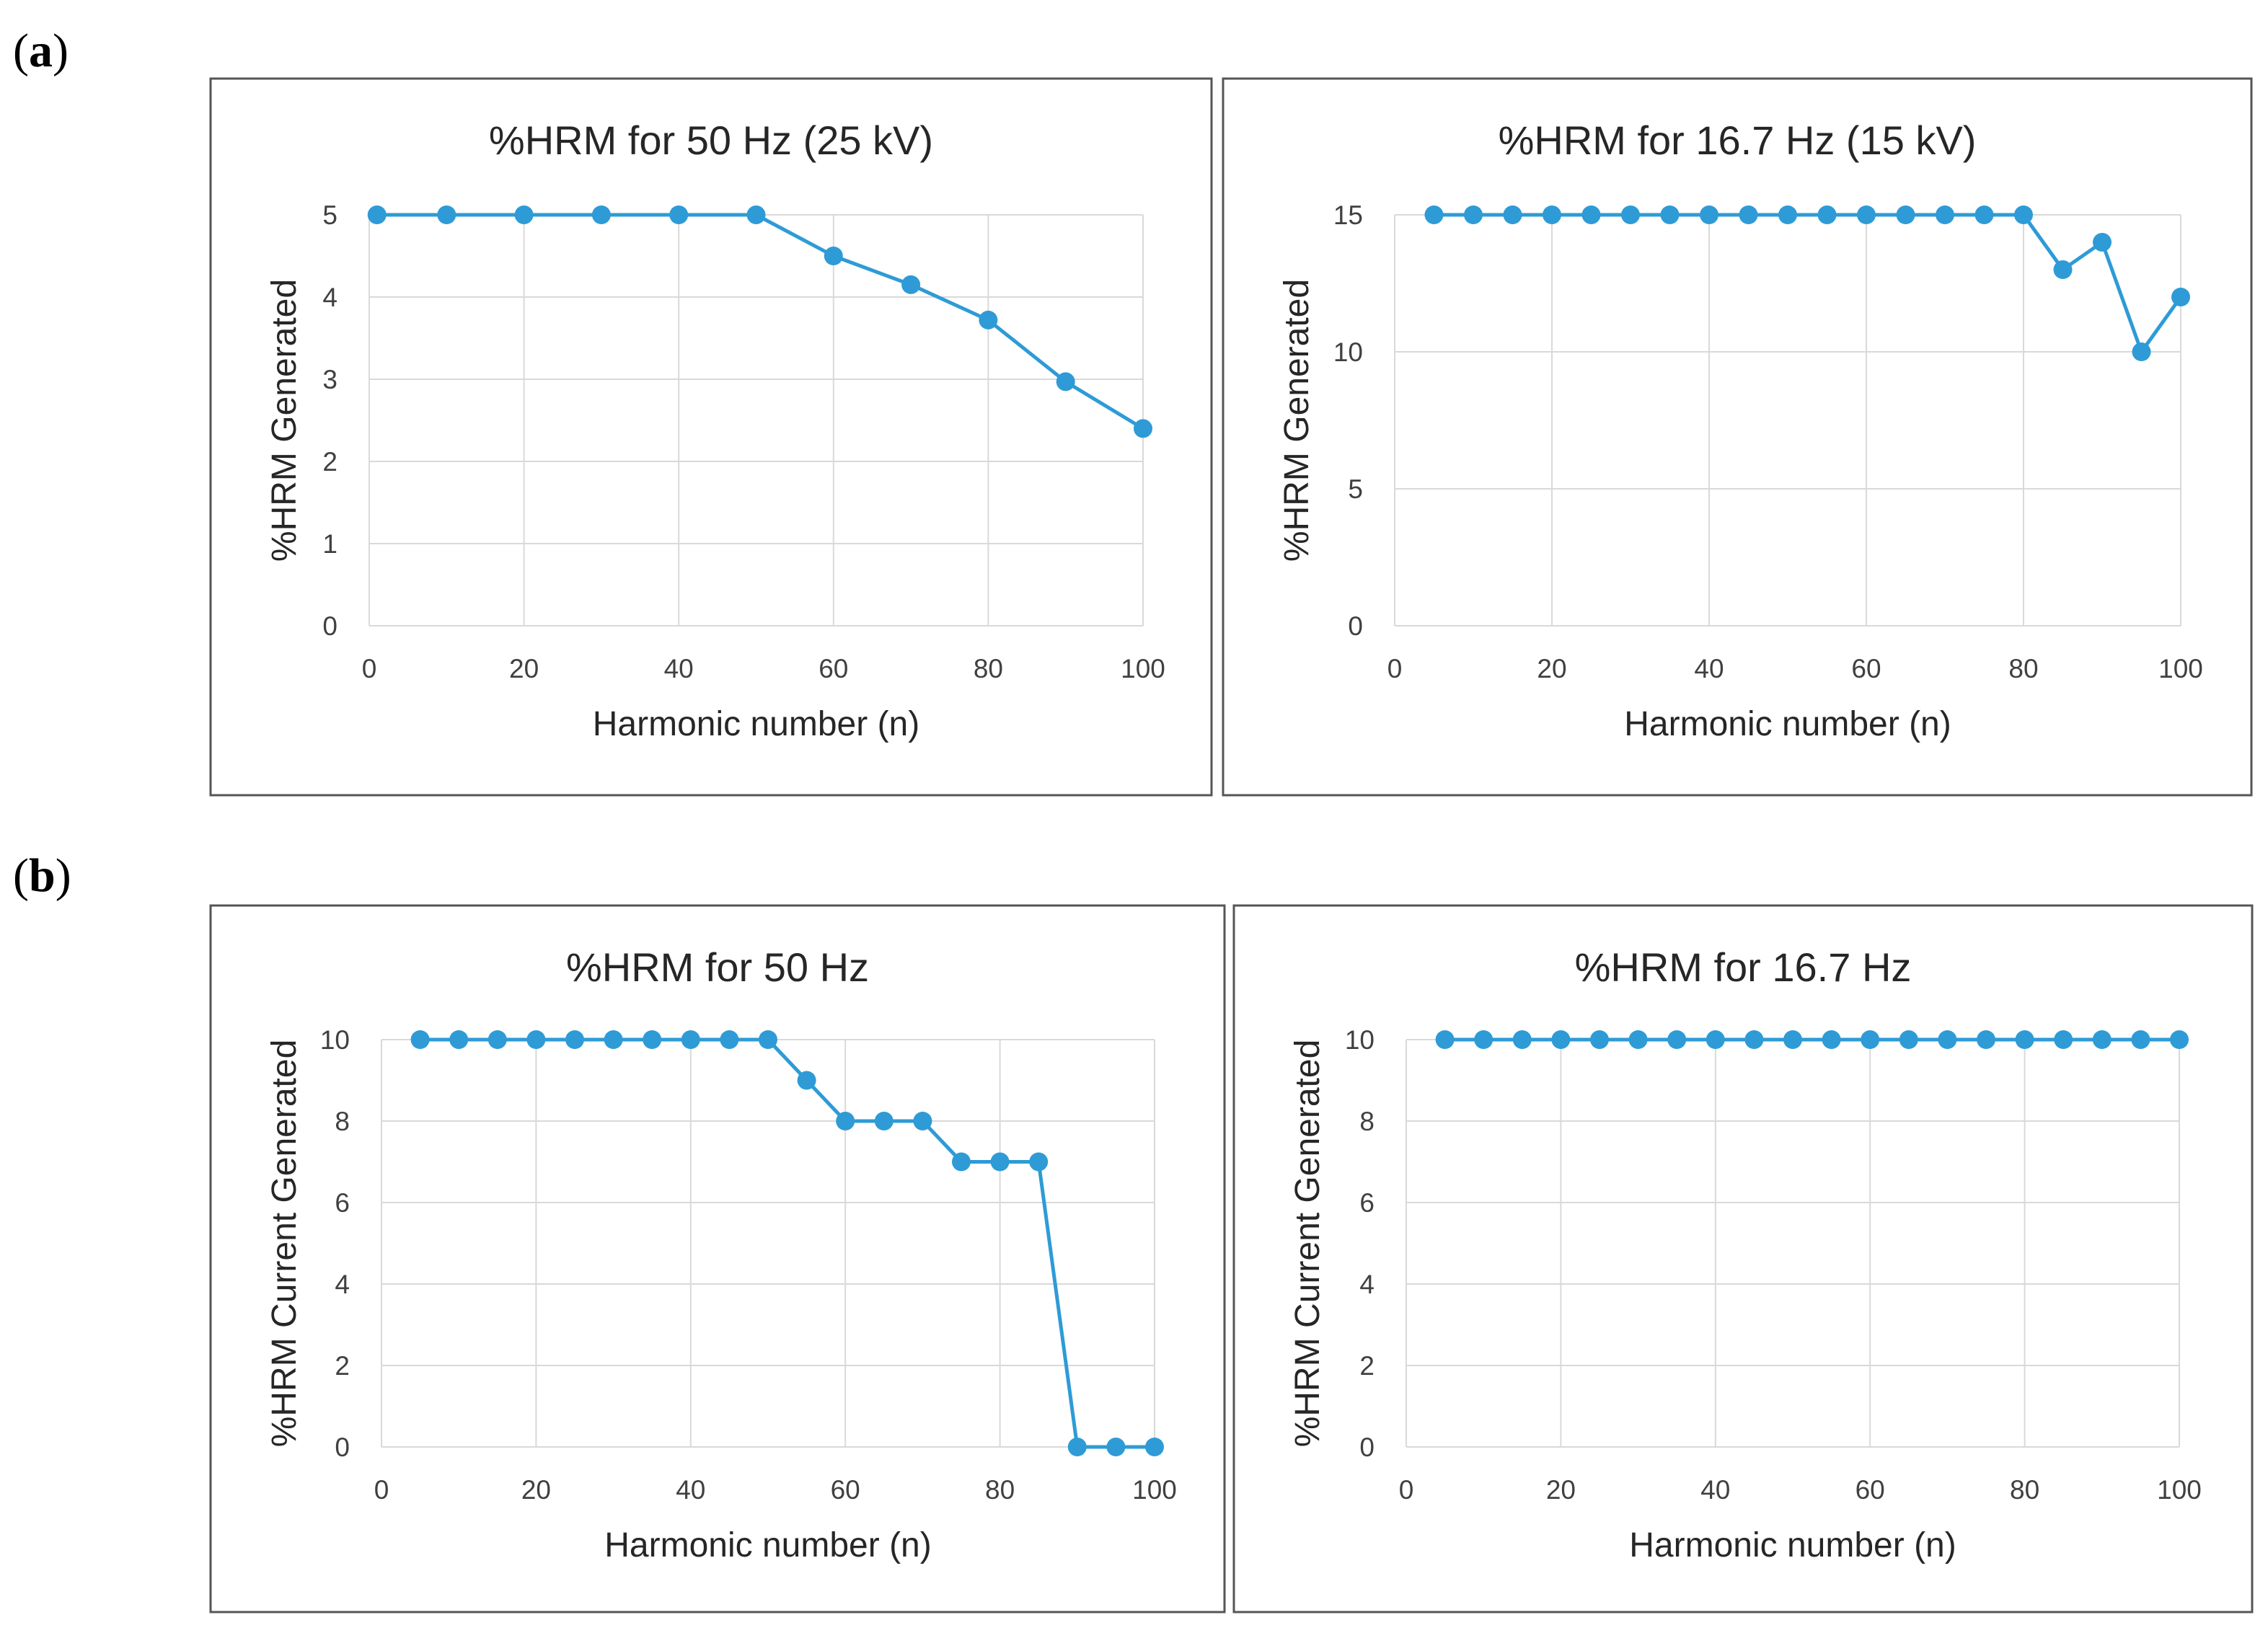 The width and height of the screenshot is (2268, 1638). I want to click on x-axis-title: Harmonic number (n), so click(1792, 1545).